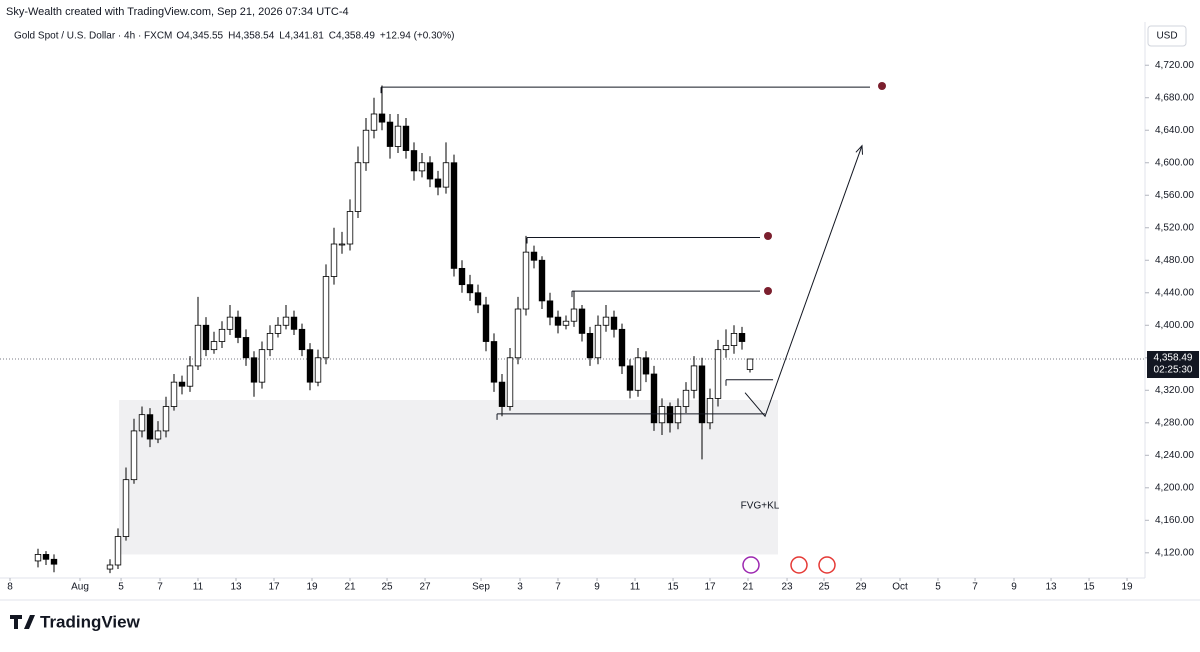  What do you see at coordinates (768, 236) in the screenshot?
I see `target-icon` at bounding box center [768, 236].